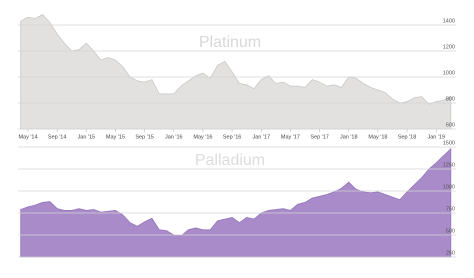 The height and width of the screenshot is (278, 474). Describe the element at coordinates (261, 137) in the screenshot. I see `x-tick-label: Jan '17` at that location.